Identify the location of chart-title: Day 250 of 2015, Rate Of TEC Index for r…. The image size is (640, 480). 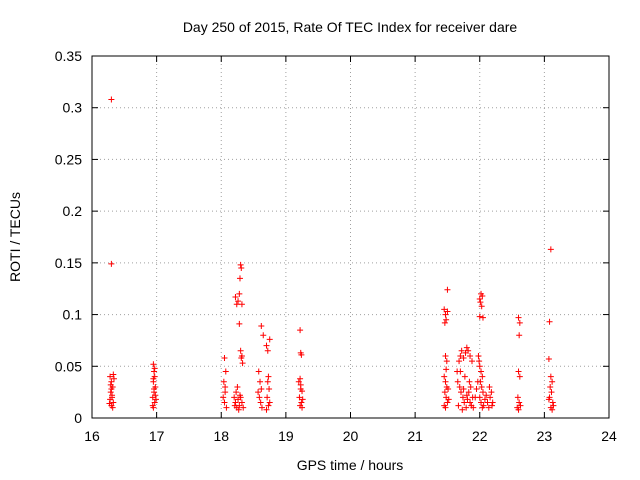
(350, 27).